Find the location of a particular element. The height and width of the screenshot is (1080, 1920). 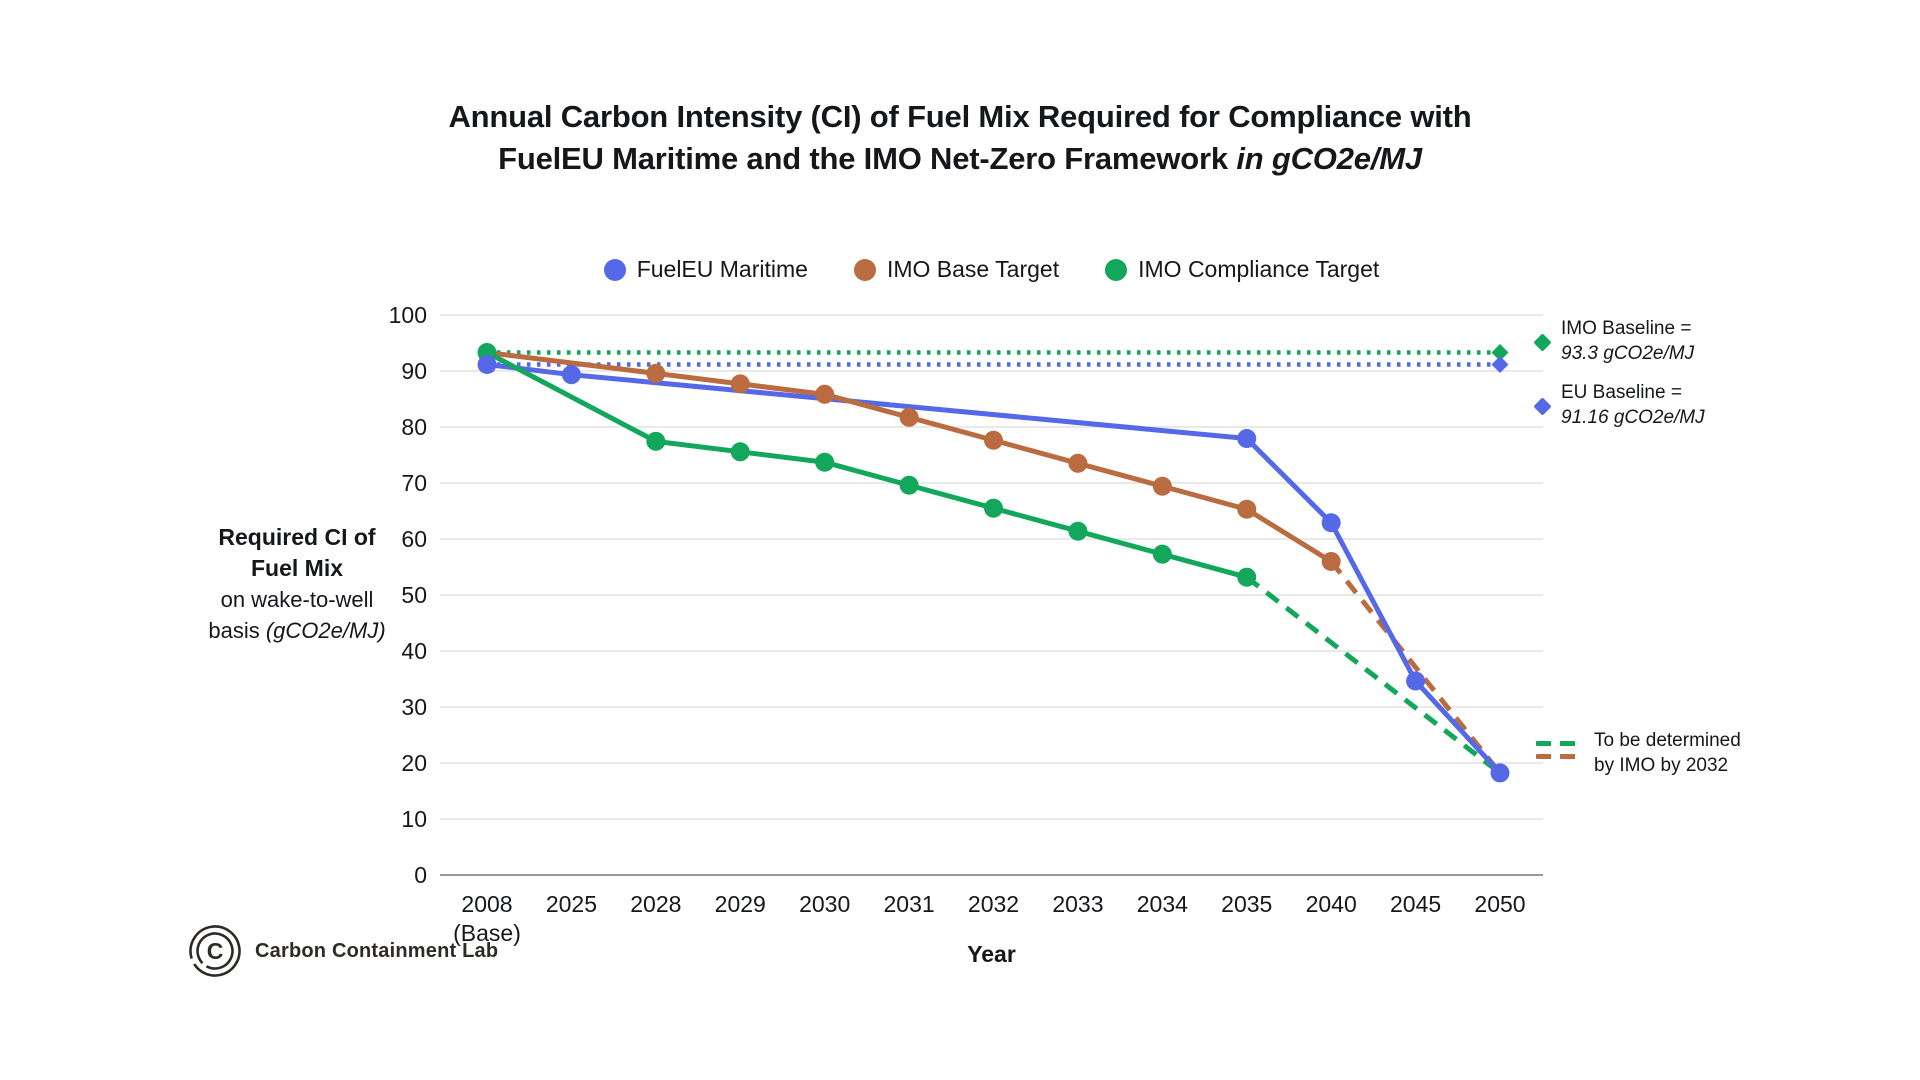

x-tick-label: 2031 is located at coordinates (908, 904).